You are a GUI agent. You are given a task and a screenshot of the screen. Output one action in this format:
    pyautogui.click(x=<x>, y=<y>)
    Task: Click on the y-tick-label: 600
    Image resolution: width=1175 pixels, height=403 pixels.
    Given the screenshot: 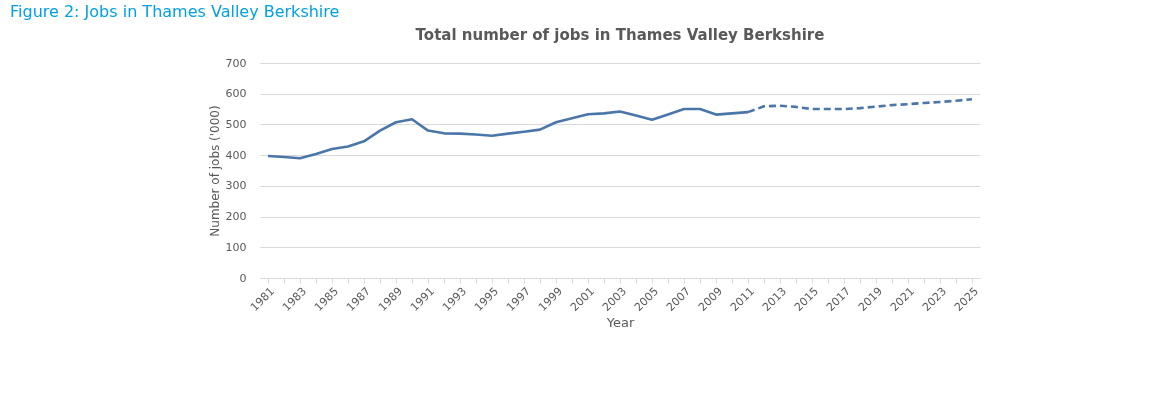 What is the action you would take?
    pyautogui.click(x=236, y=94)
    